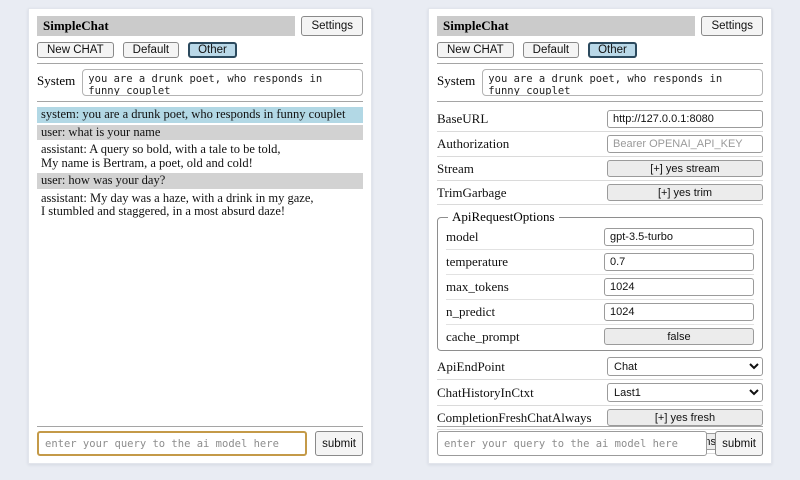  What do you see at coordinates (685, 144) in the screenshot?
I see `authorization-input` at bounding box center [685, 144].